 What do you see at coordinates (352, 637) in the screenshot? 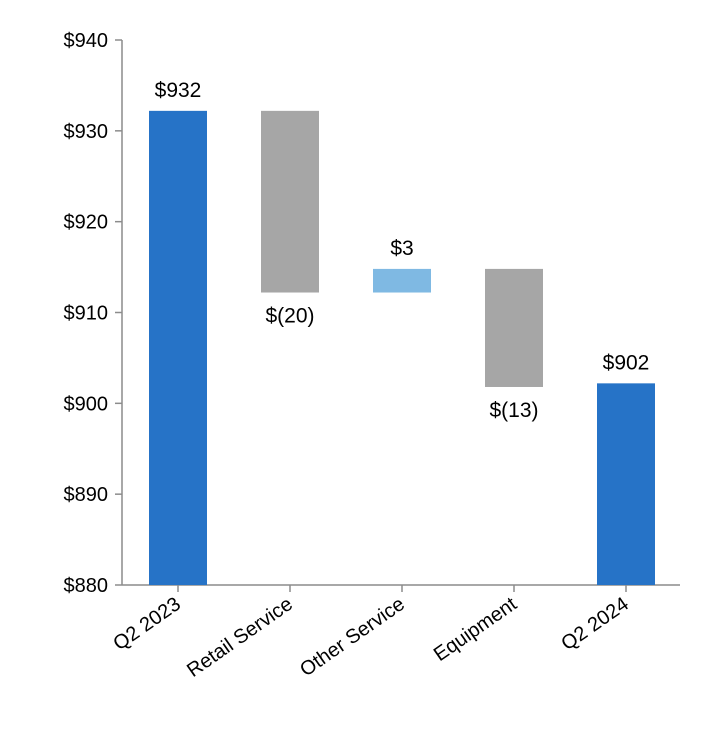
I see `x-tick-label: Other Service` at bounding box center [352, 637].